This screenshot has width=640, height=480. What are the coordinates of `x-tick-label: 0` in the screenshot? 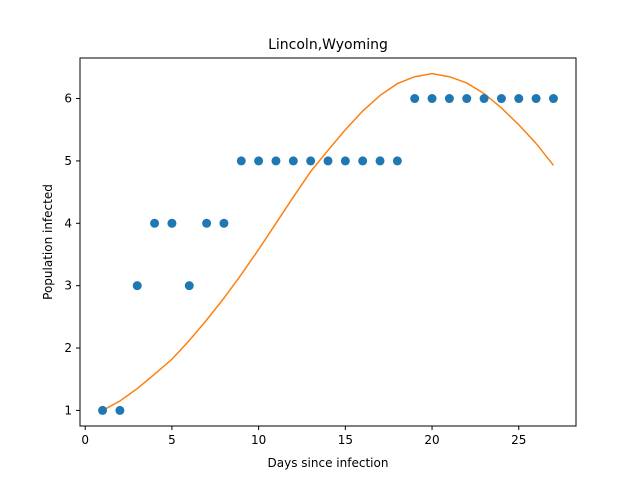 It's located at (85, 440).